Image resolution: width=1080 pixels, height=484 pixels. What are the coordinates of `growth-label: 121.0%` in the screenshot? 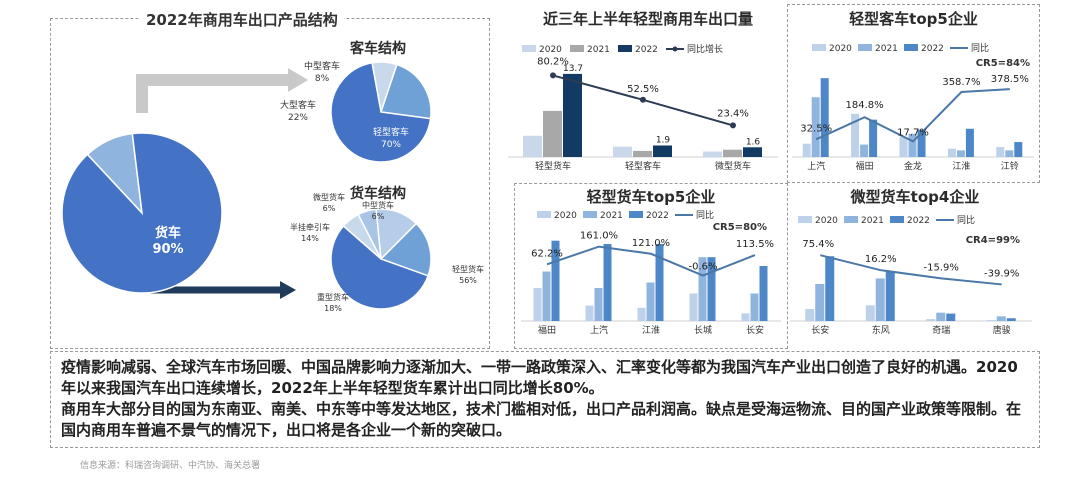 It's located at (651, 243).